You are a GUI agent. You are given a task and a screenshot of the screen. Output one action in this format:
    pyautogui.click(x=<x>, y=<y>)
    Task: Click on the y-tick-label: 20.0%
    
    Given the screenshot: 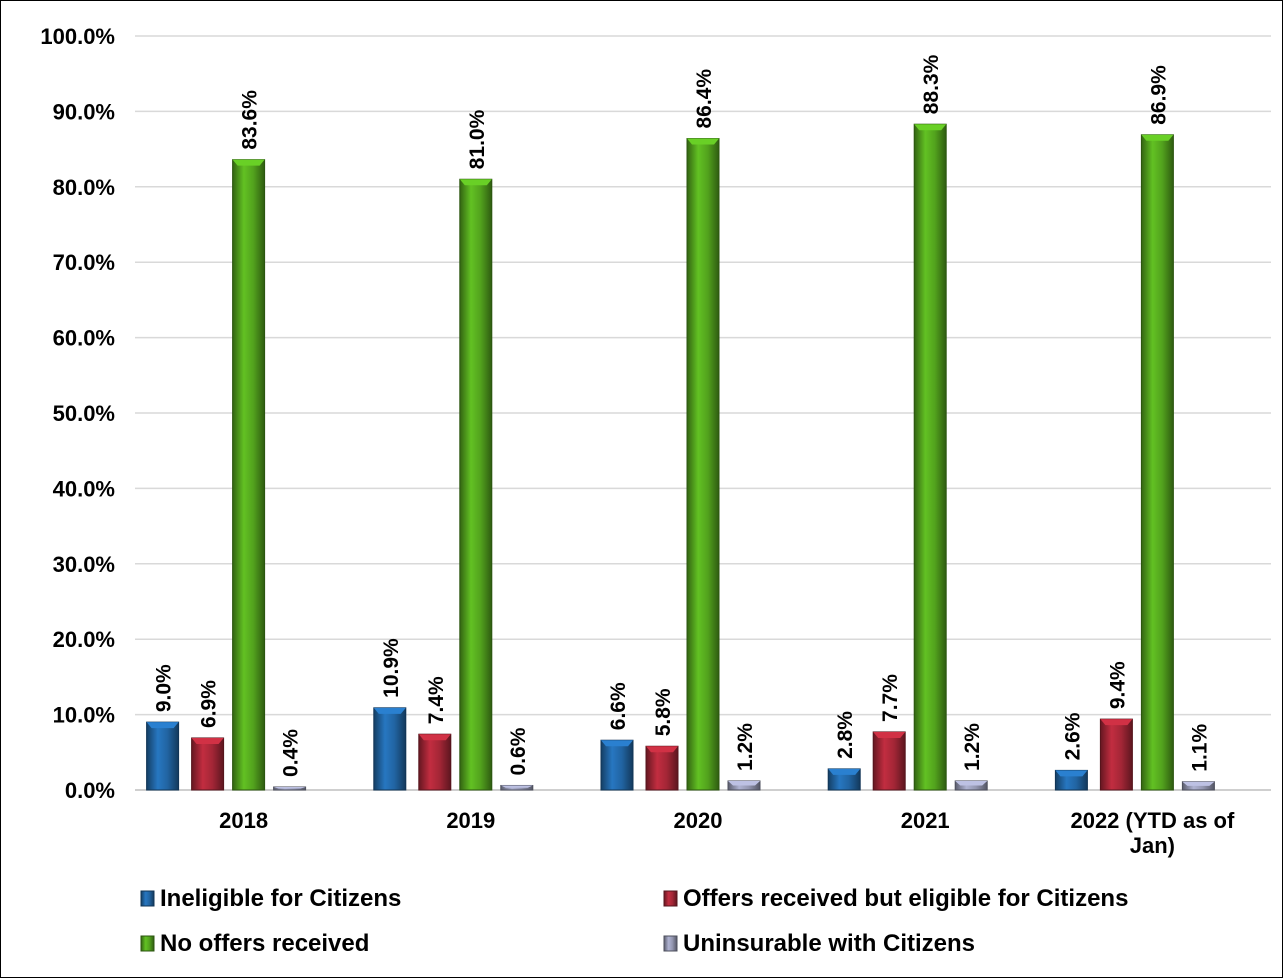 What is the action you would take?
    pyautogui.click(x=84, y=639)
    